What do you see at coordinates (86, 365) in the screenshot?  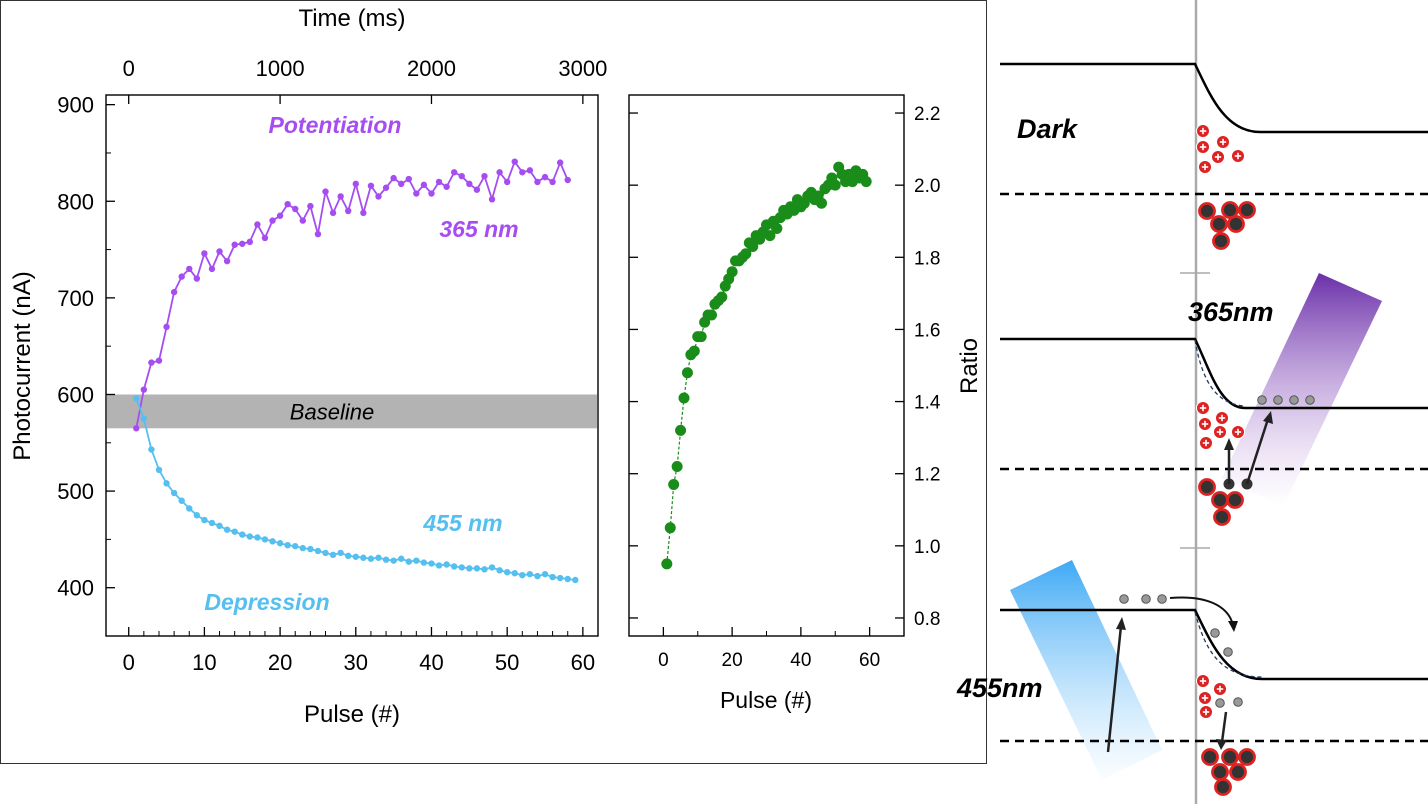 I see `y-axis-a: 400 500 600 700 800 900` at bounding box center [86, 365].